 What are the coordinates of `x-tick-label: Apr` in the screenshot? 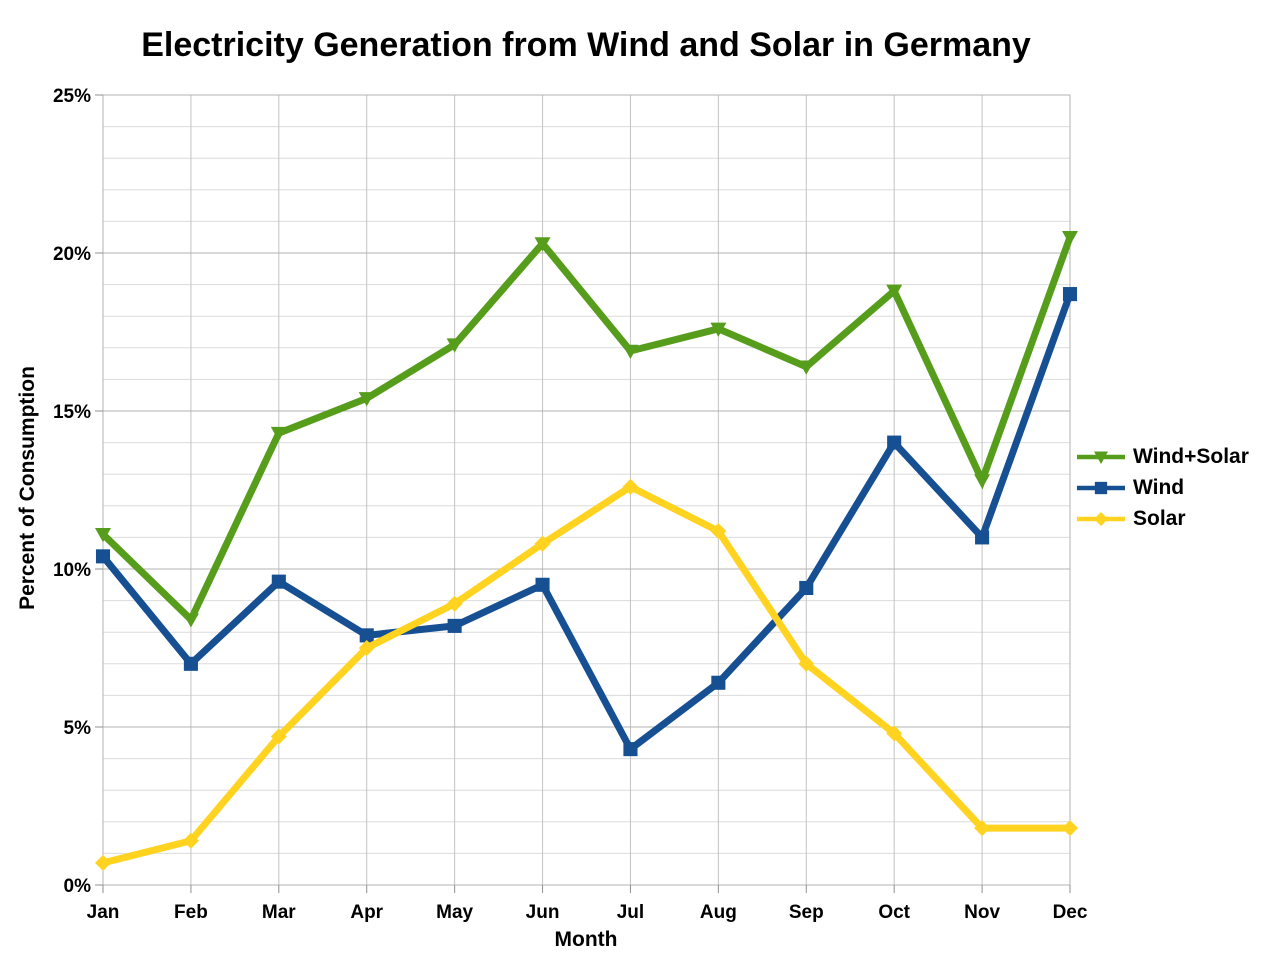 It's located at (366, 912).